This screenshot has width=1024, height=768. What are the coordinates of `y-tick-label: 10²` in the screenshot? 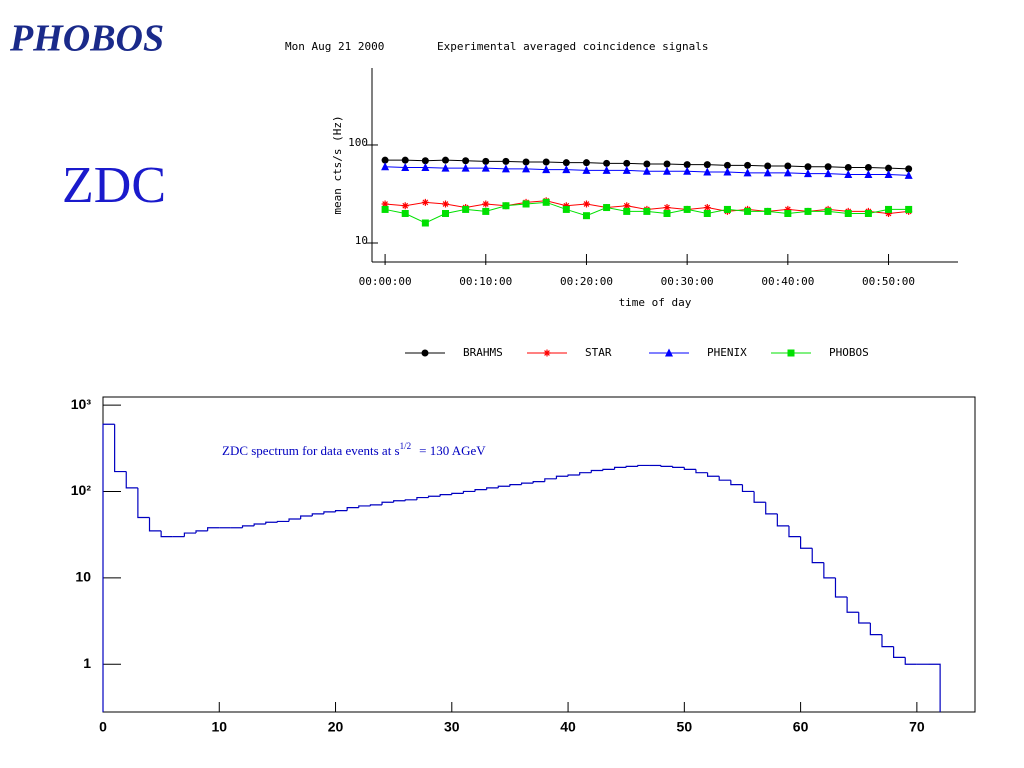 It's located at (81, 490).